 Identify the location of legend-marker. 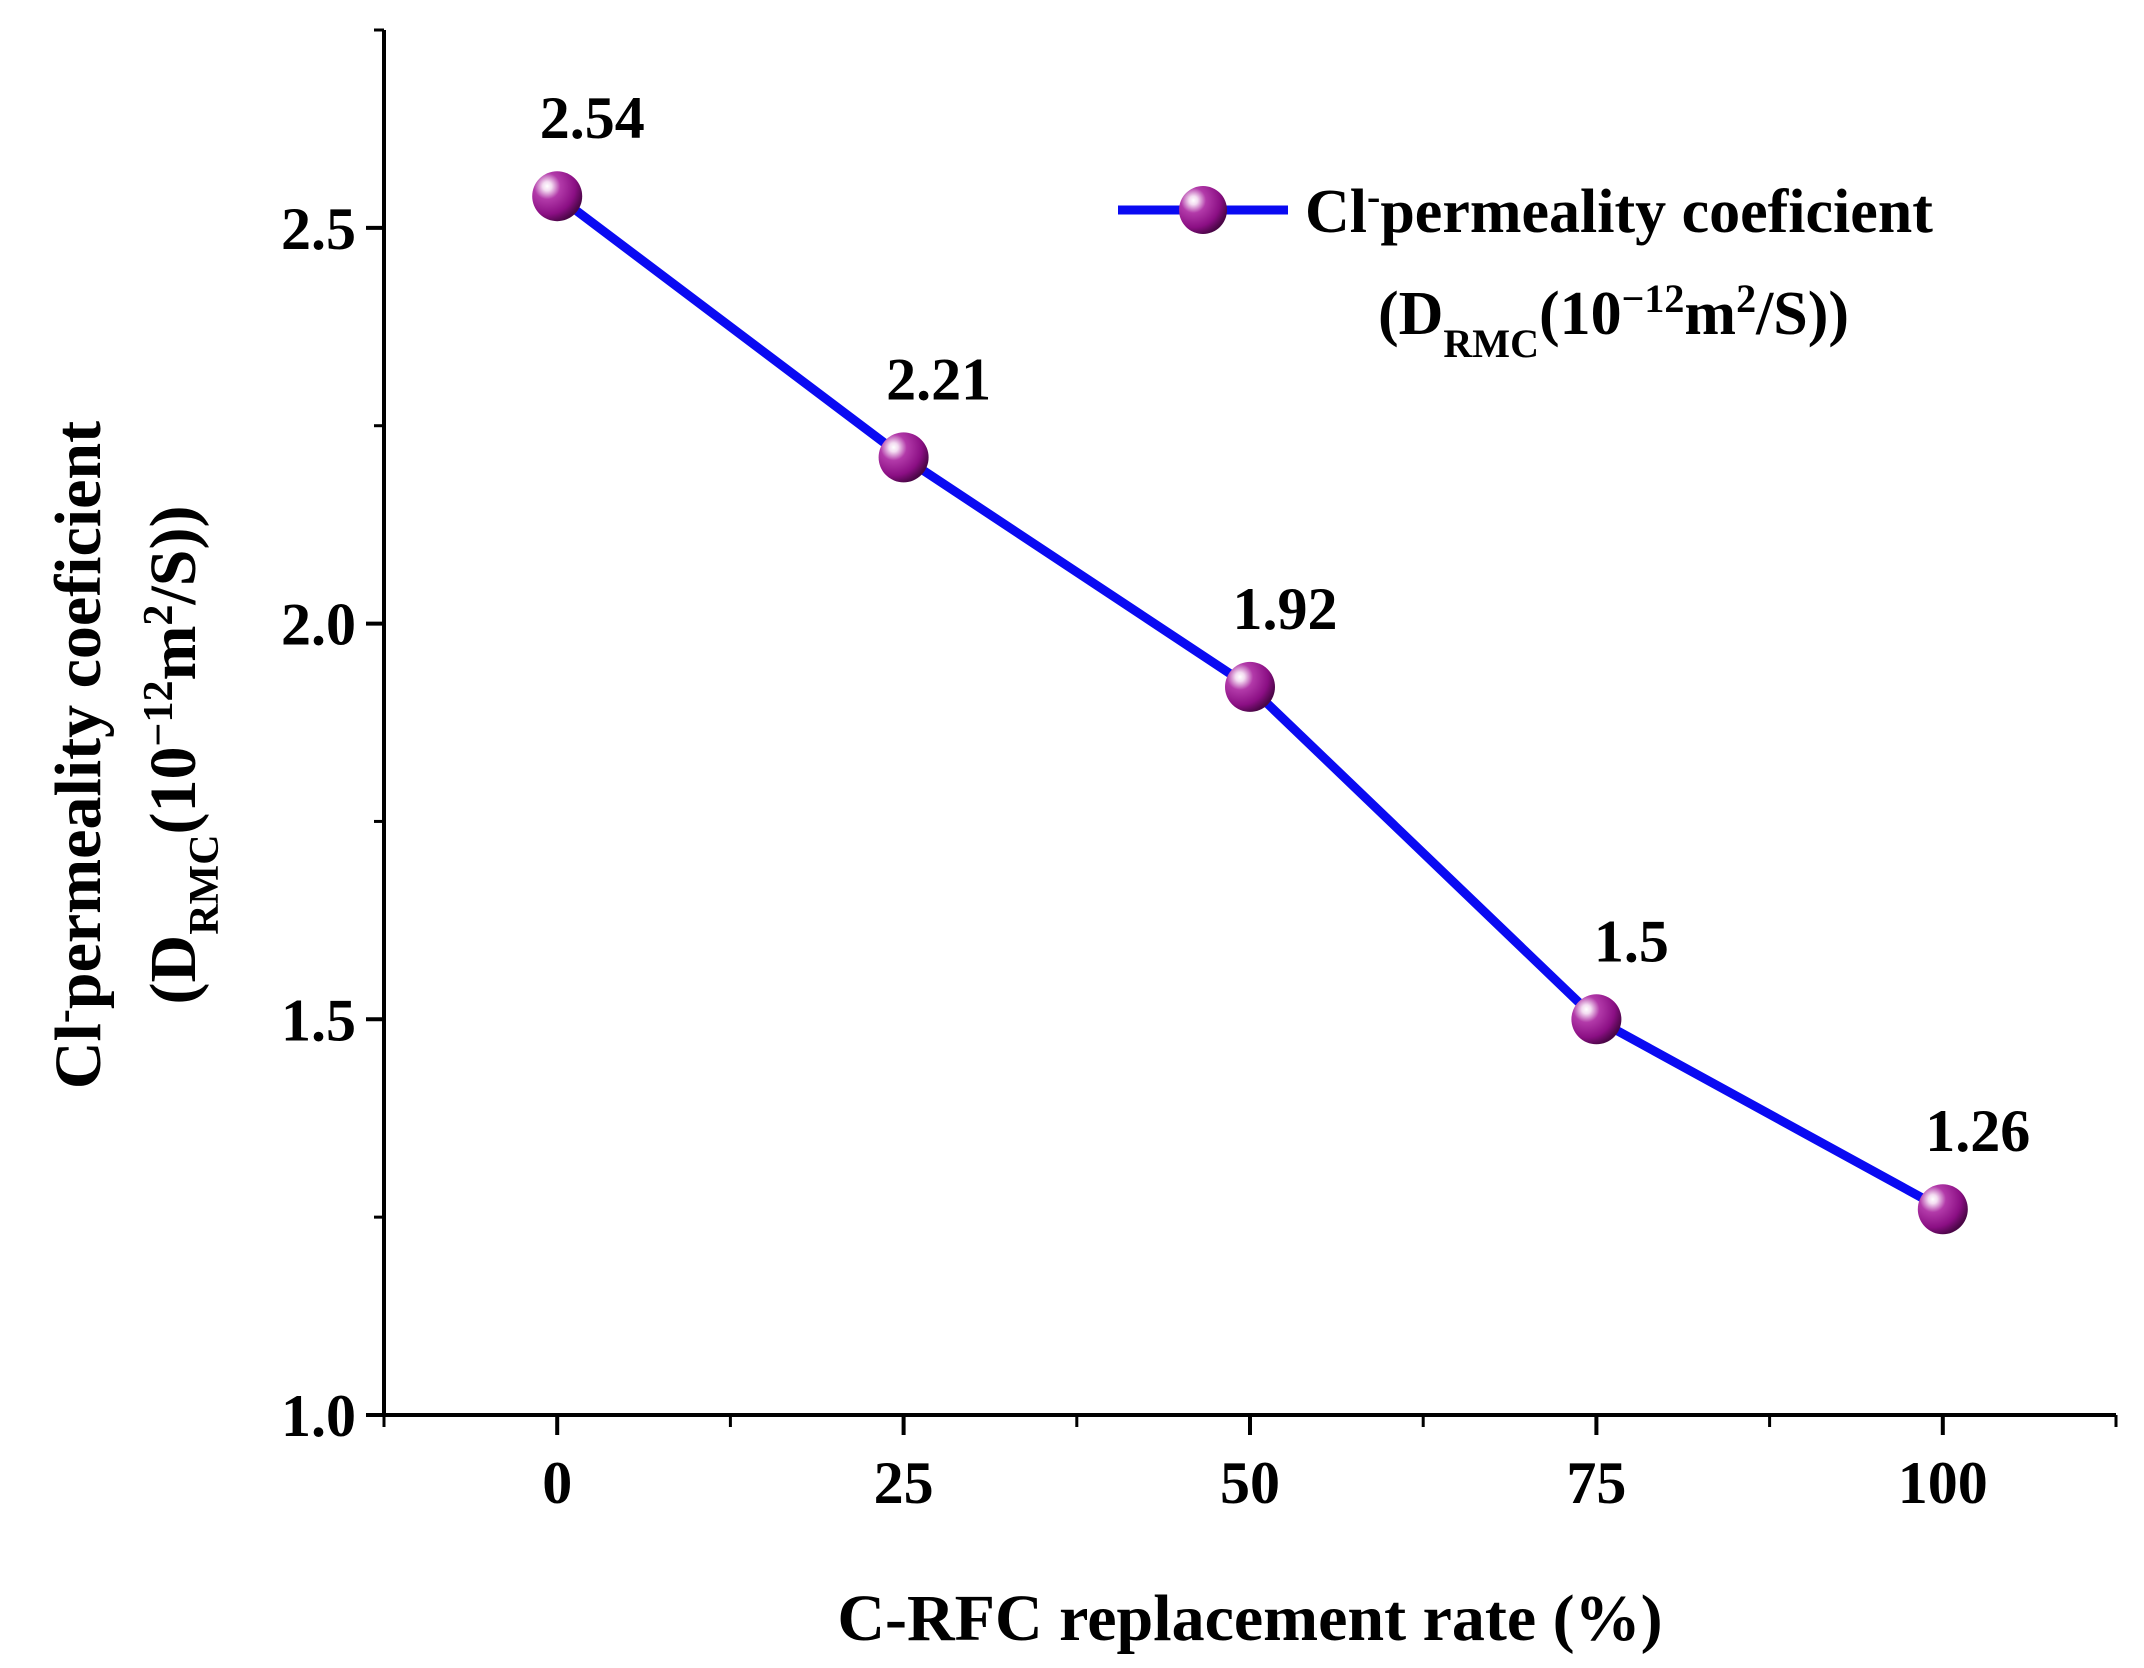
(1203, 210).